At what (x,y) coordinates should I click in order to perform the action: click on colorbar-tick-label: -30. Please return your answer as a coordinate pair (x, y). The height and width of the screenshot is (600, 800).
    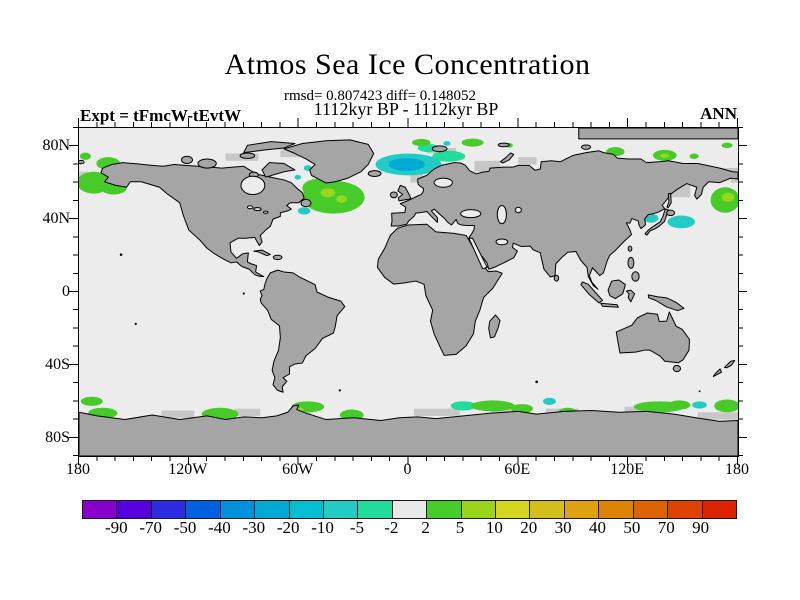
    Looking at the image, I should click on (254, 527).